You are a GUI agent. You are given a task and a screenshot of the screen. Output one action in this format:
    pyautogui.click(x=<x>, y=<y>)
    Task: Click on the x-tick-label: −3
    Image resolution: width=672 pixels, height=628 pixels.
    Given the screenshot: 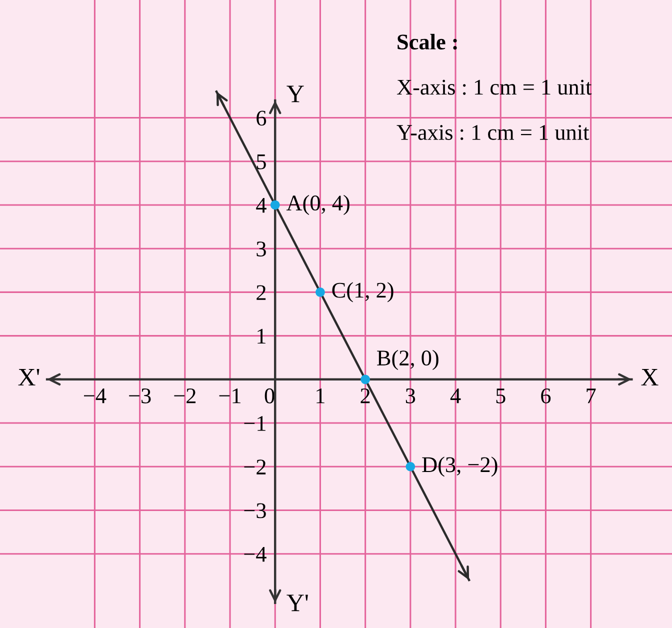 What is the action you would take?
    pyautogui.click(x=140, y=396)
    